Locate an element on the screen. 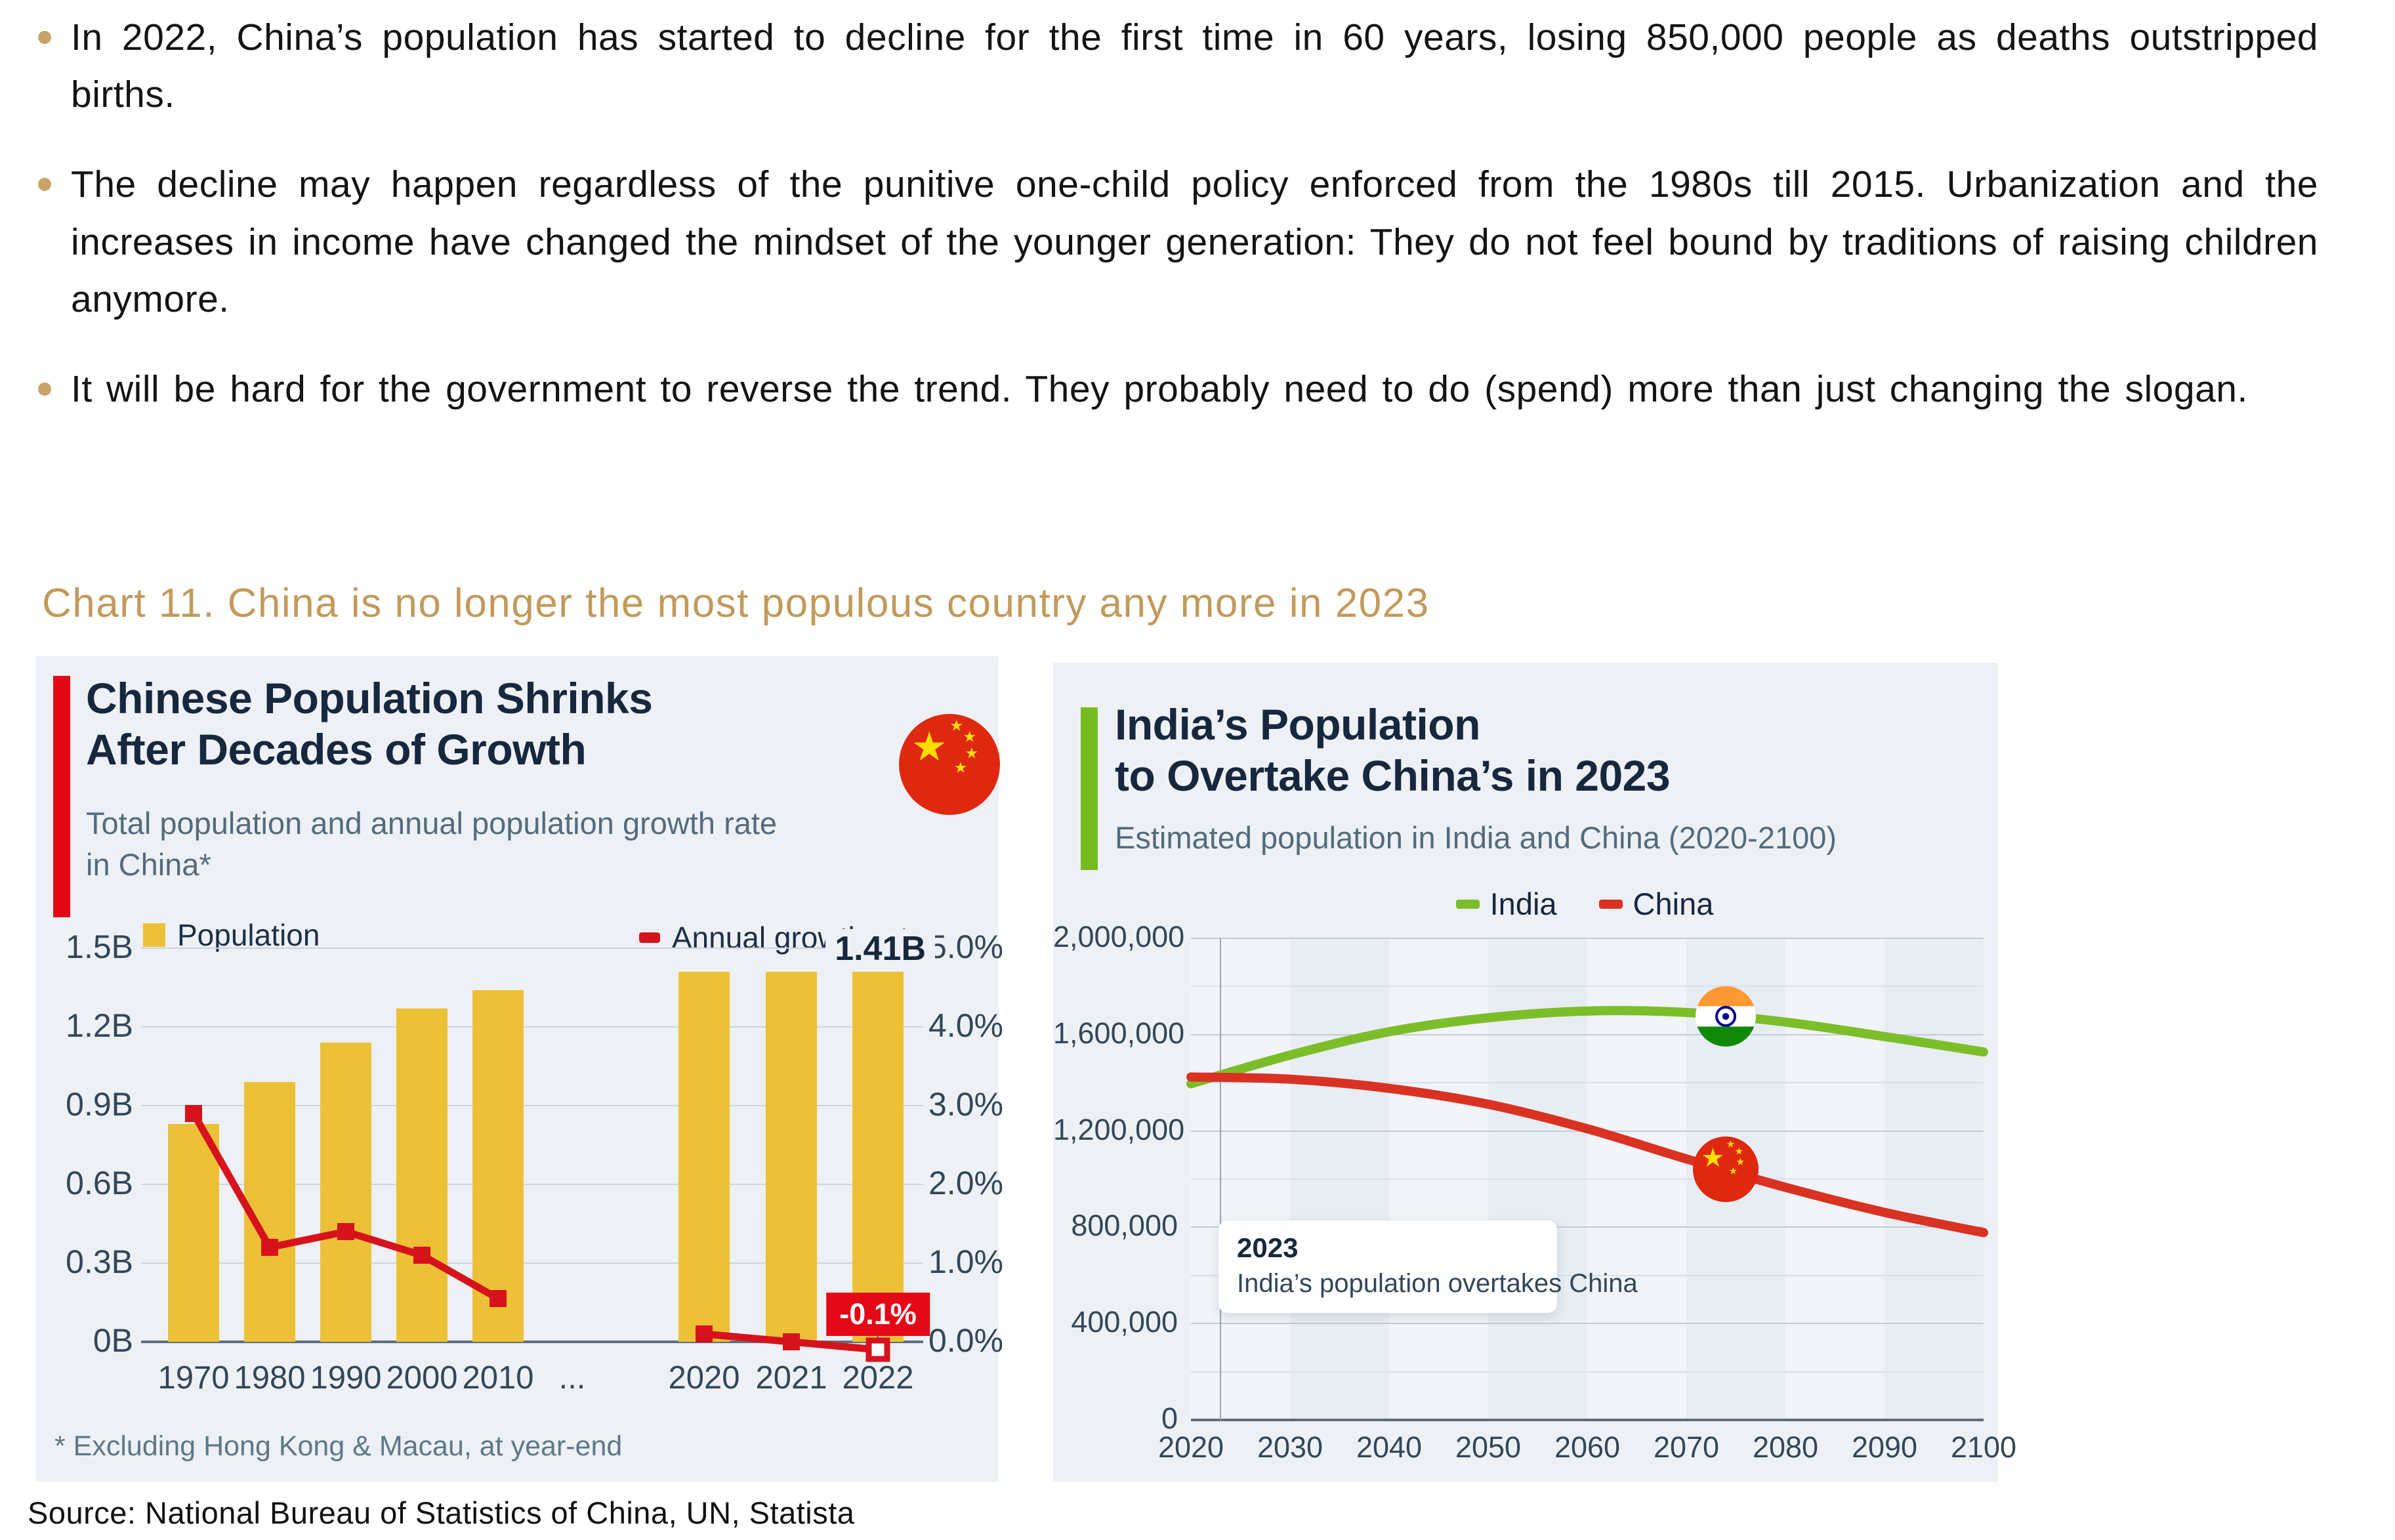 This screenshot has width=2395, height=1540. event-year: 2023 is located at coordinates (1268, 1247).